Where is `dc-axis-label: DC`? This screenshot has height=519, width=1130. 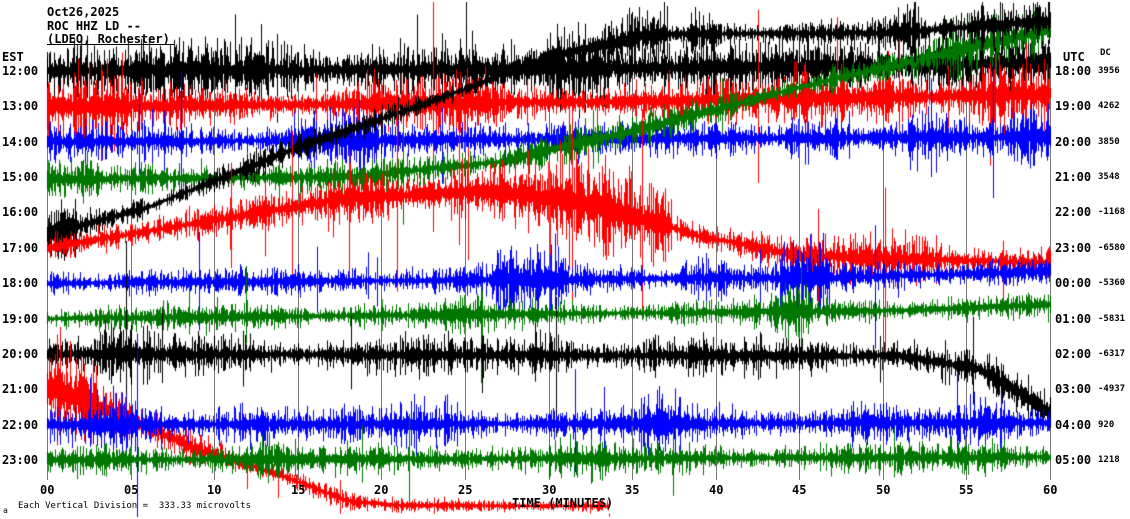 dc-axis-label: DC is located at coordinates (1105, 53).